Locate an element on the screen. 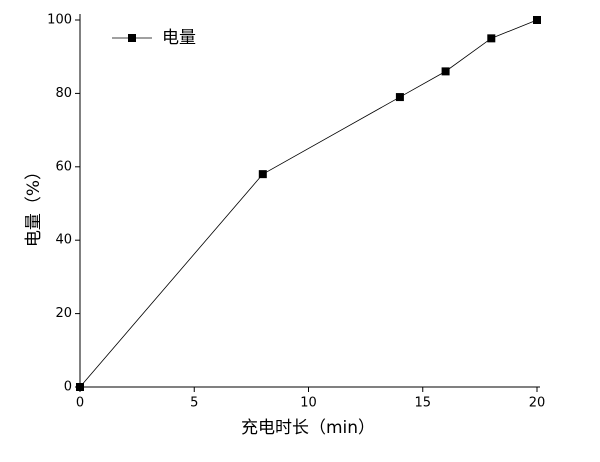 The image size is (600, 462). x-tick-label: 5 is located at coordinates (194, 403).